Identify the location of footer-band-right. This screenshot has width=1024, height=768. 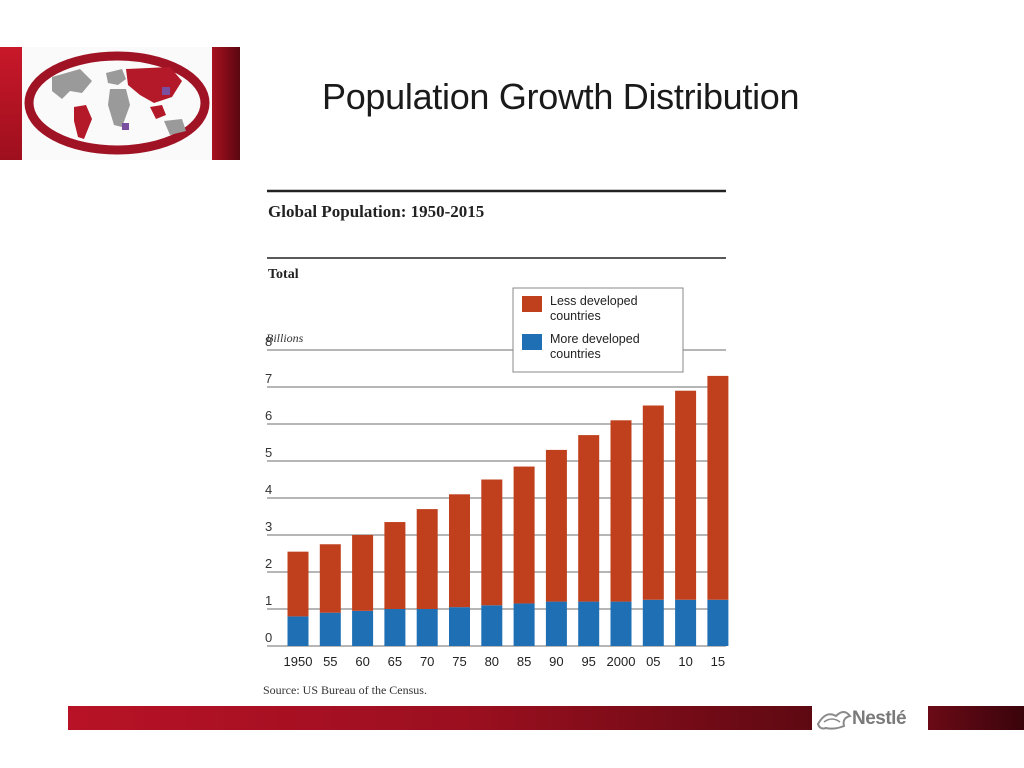
(976, 718).